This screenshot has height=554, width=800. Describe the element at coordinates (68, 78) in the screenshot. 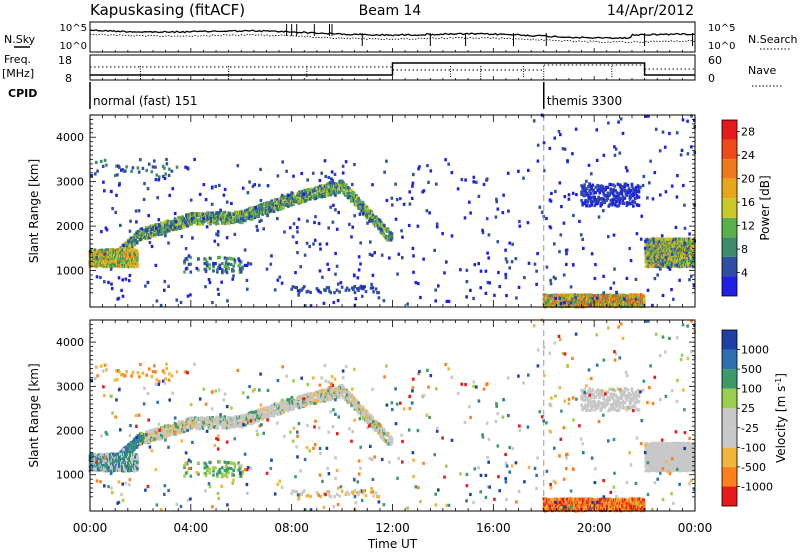

I see `freq-ytick-left: 8` at that location.